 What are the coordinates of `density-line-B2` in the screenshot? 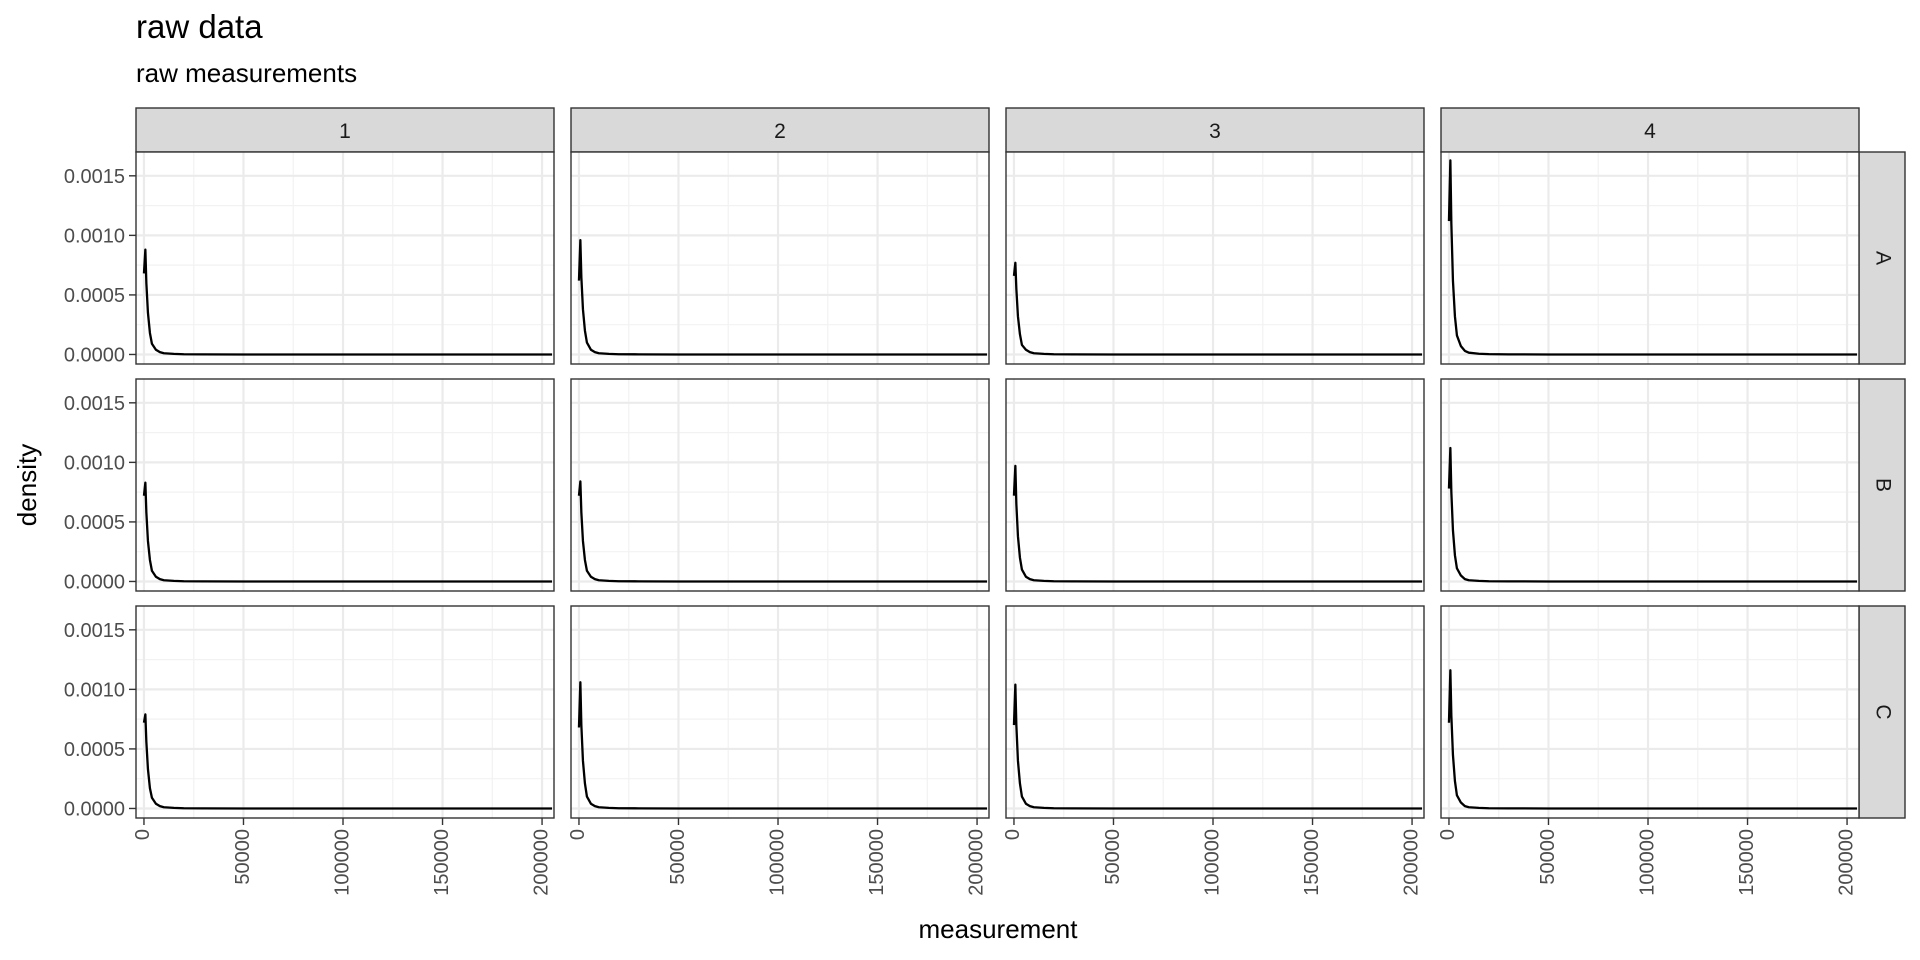 It's located at (782, 531).